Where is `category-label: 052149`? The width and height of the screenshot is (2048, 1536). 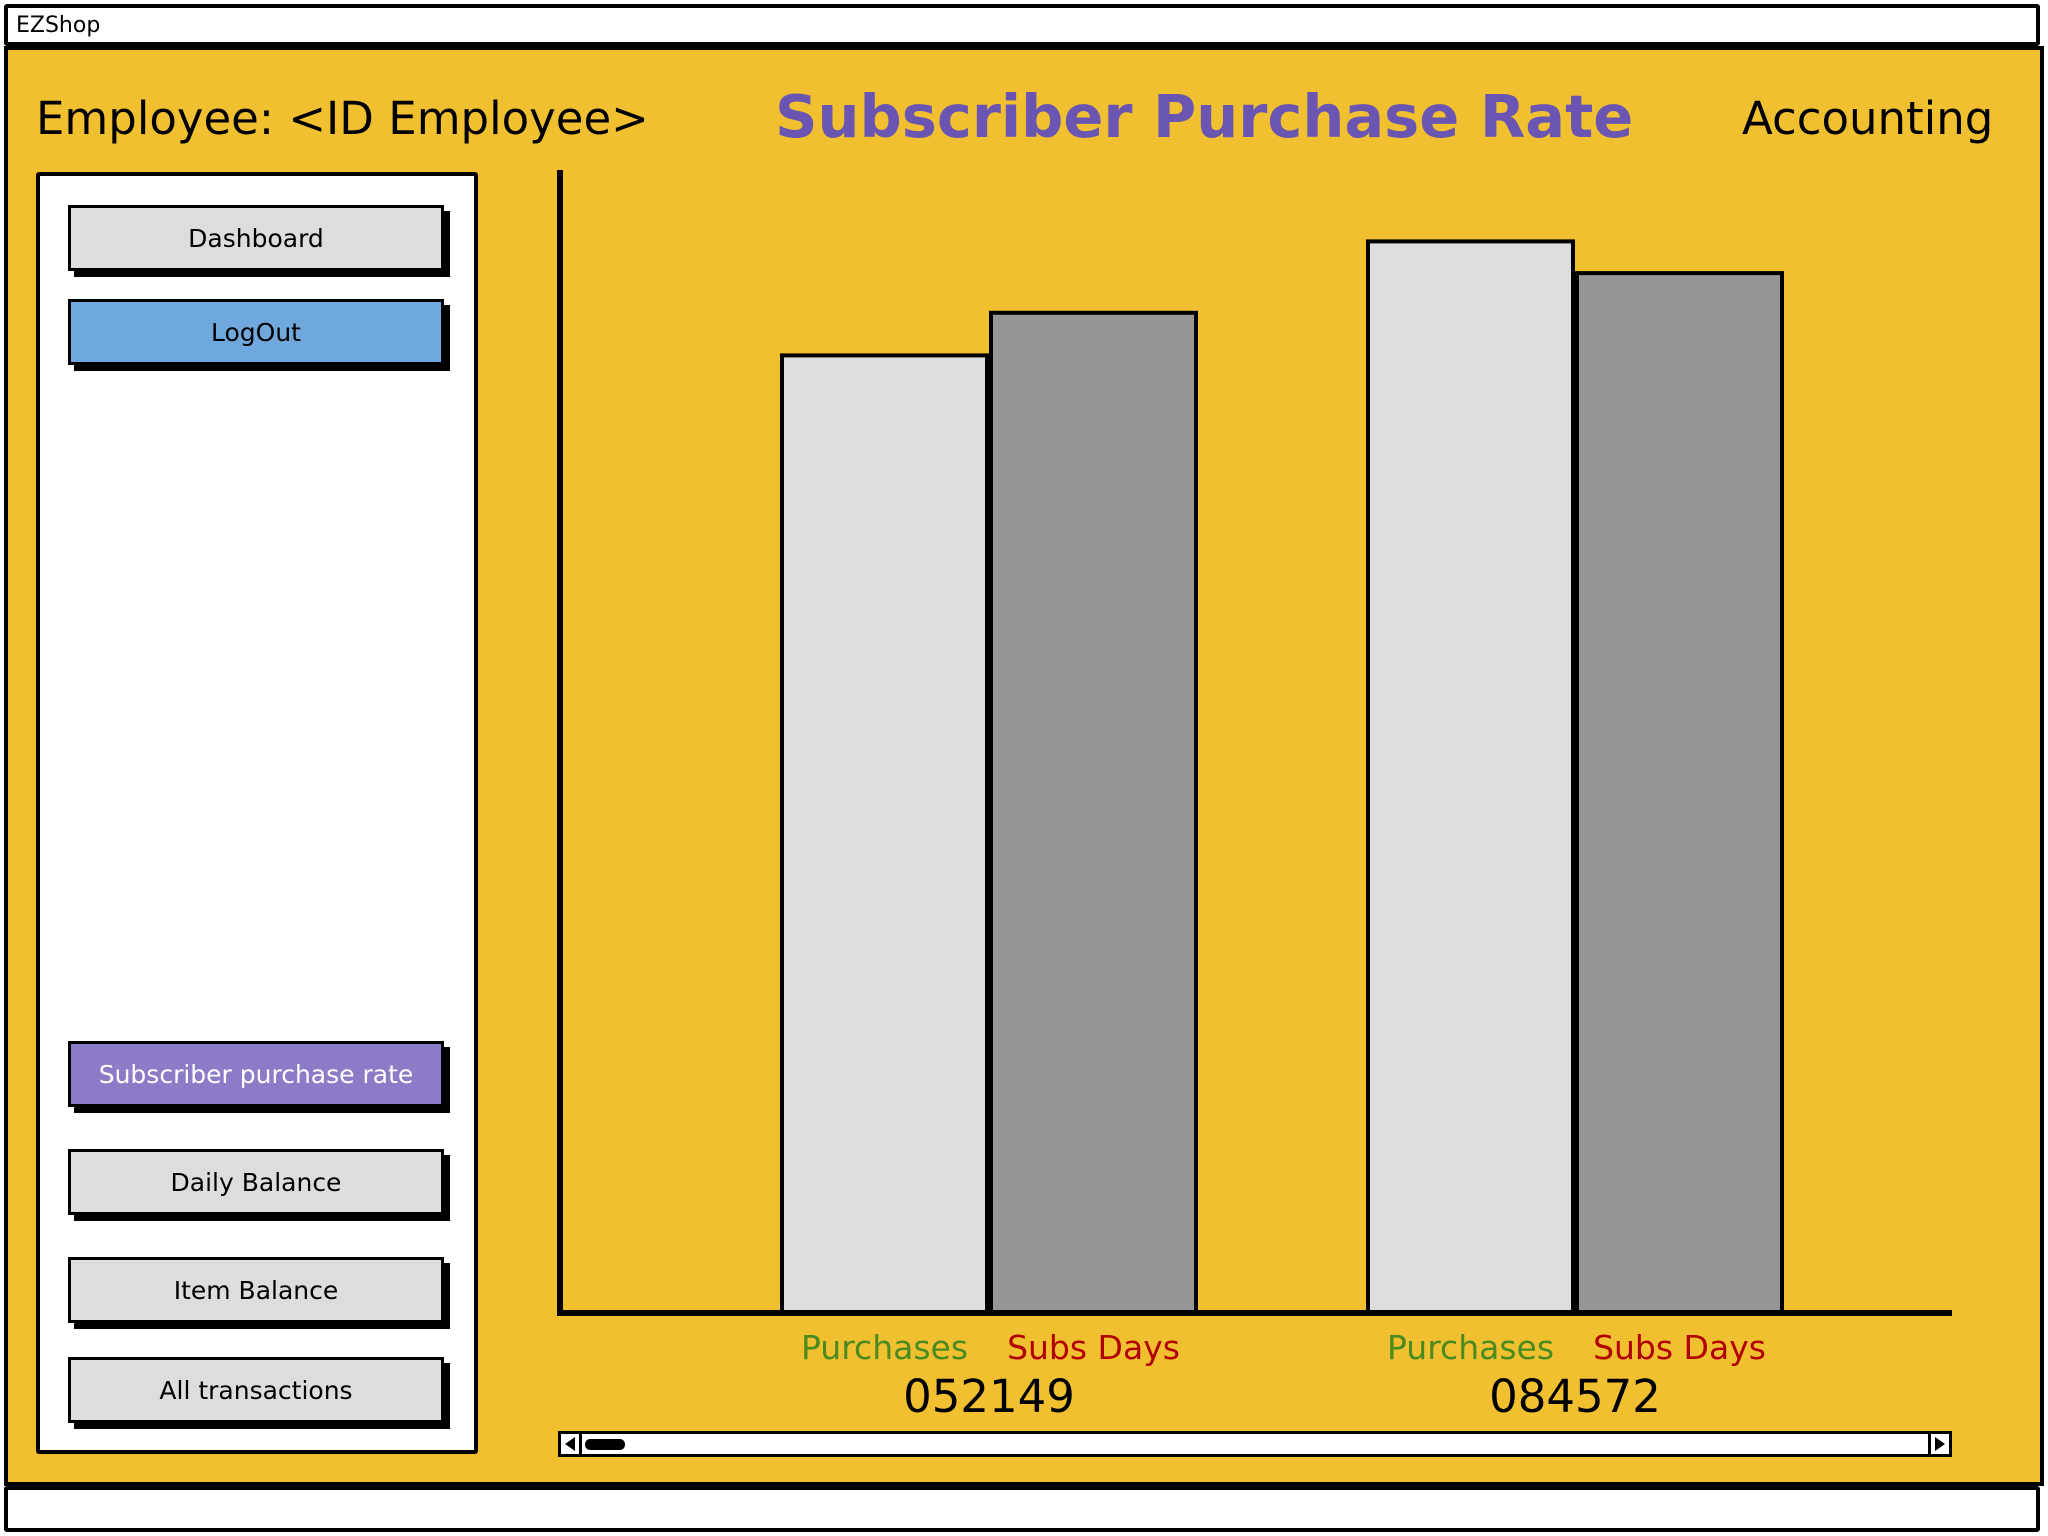 category-label: 052149 is located at coordinates (989, 1396).